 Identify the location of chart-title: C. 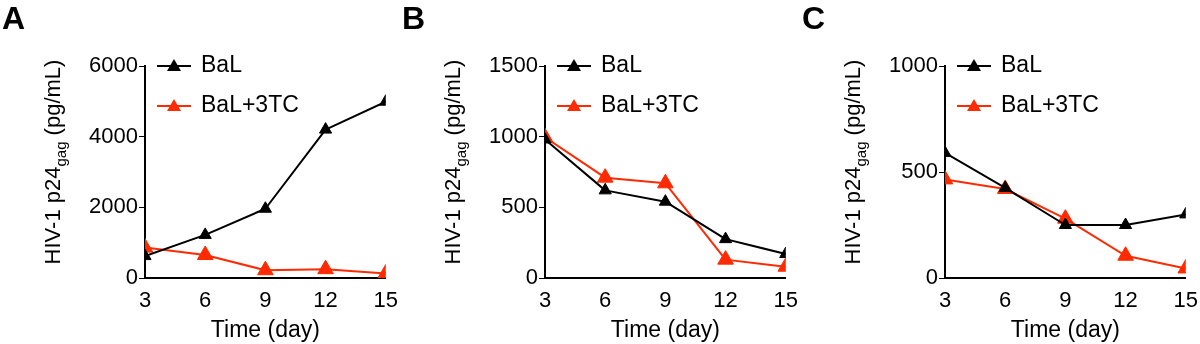
(814, 18).